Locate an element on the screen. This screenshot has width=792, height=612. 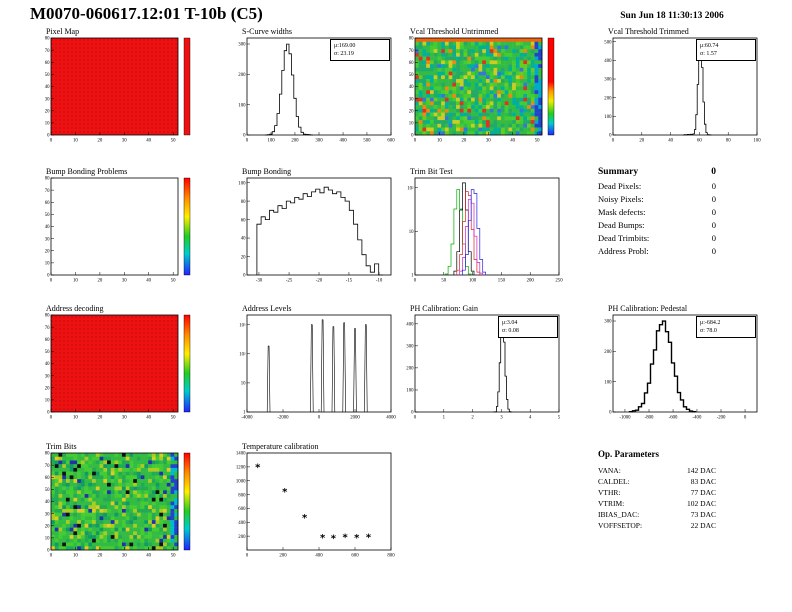
bump-bonding-canvas: -30 -25 -20 -15 -10 0 20 40 60 80 100 is located at coordinates (315, 230).